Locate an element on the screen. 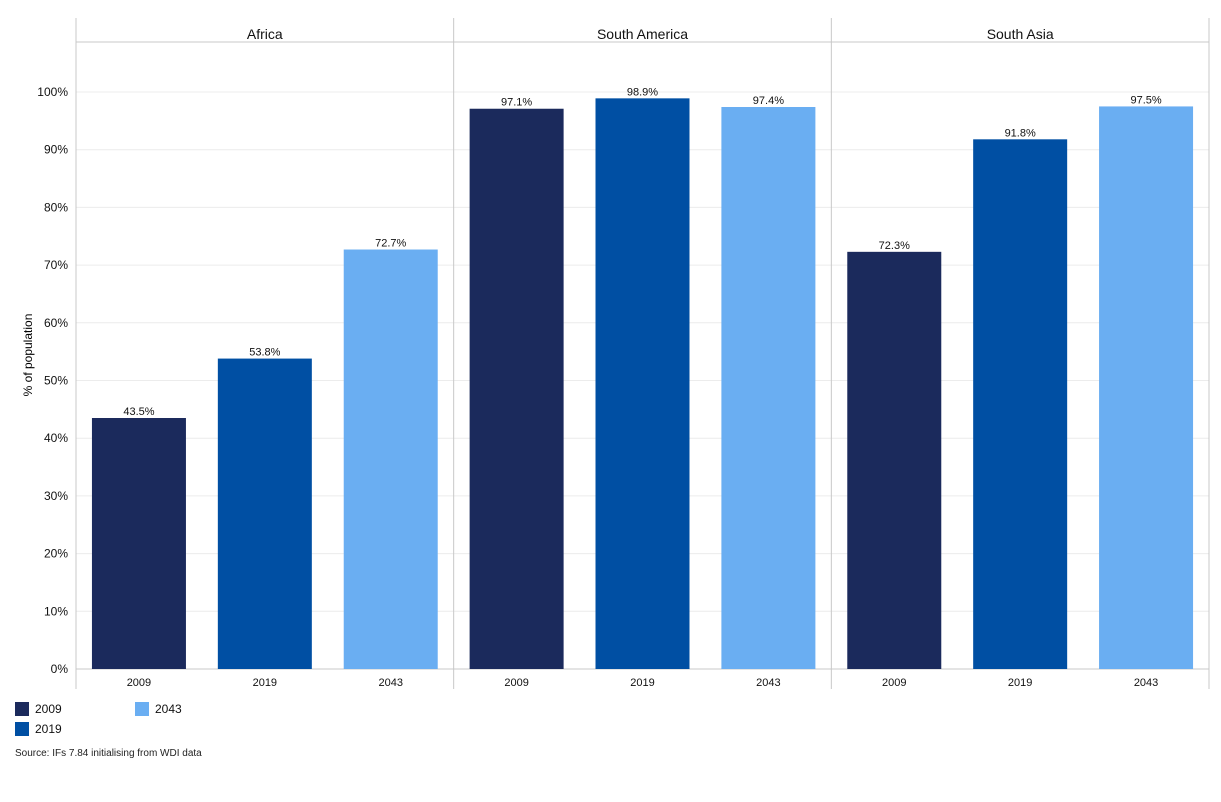 The image size is (1221, 802). panel-title: South America is located at coordinates (642, 34).